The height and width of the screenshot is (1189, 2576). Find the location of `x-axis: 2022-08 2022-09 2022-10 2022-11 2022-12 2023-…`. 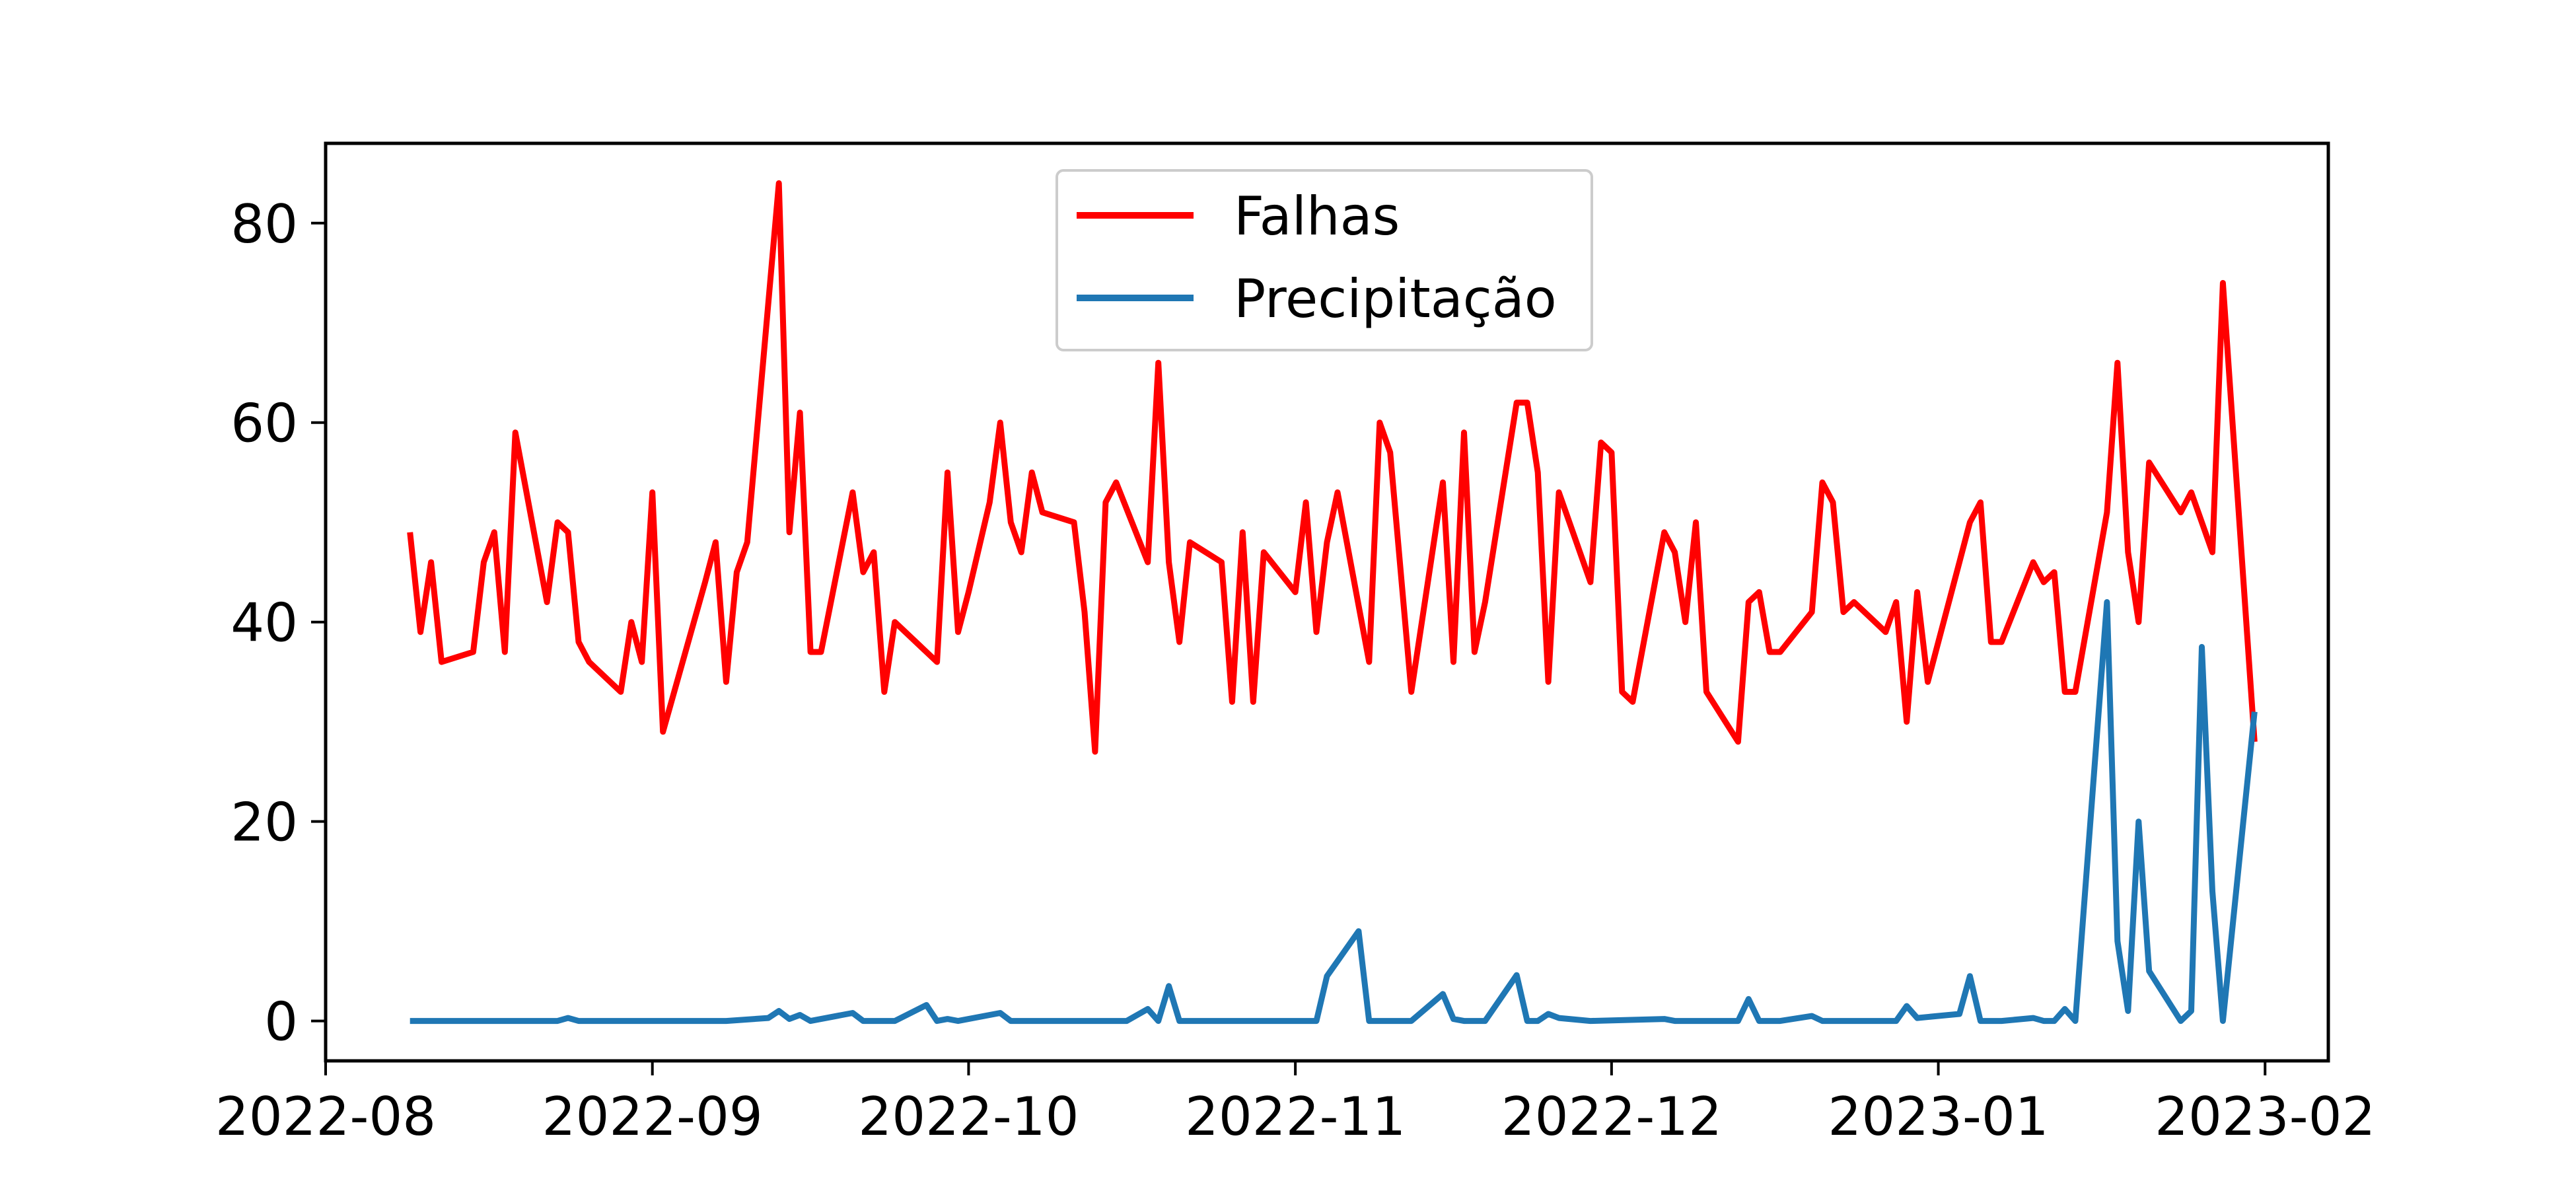

x-axis: 2022-08 2022-09 2022-10 2022-11 2022-12 2023-… is located at coordinates (1295, 1104).